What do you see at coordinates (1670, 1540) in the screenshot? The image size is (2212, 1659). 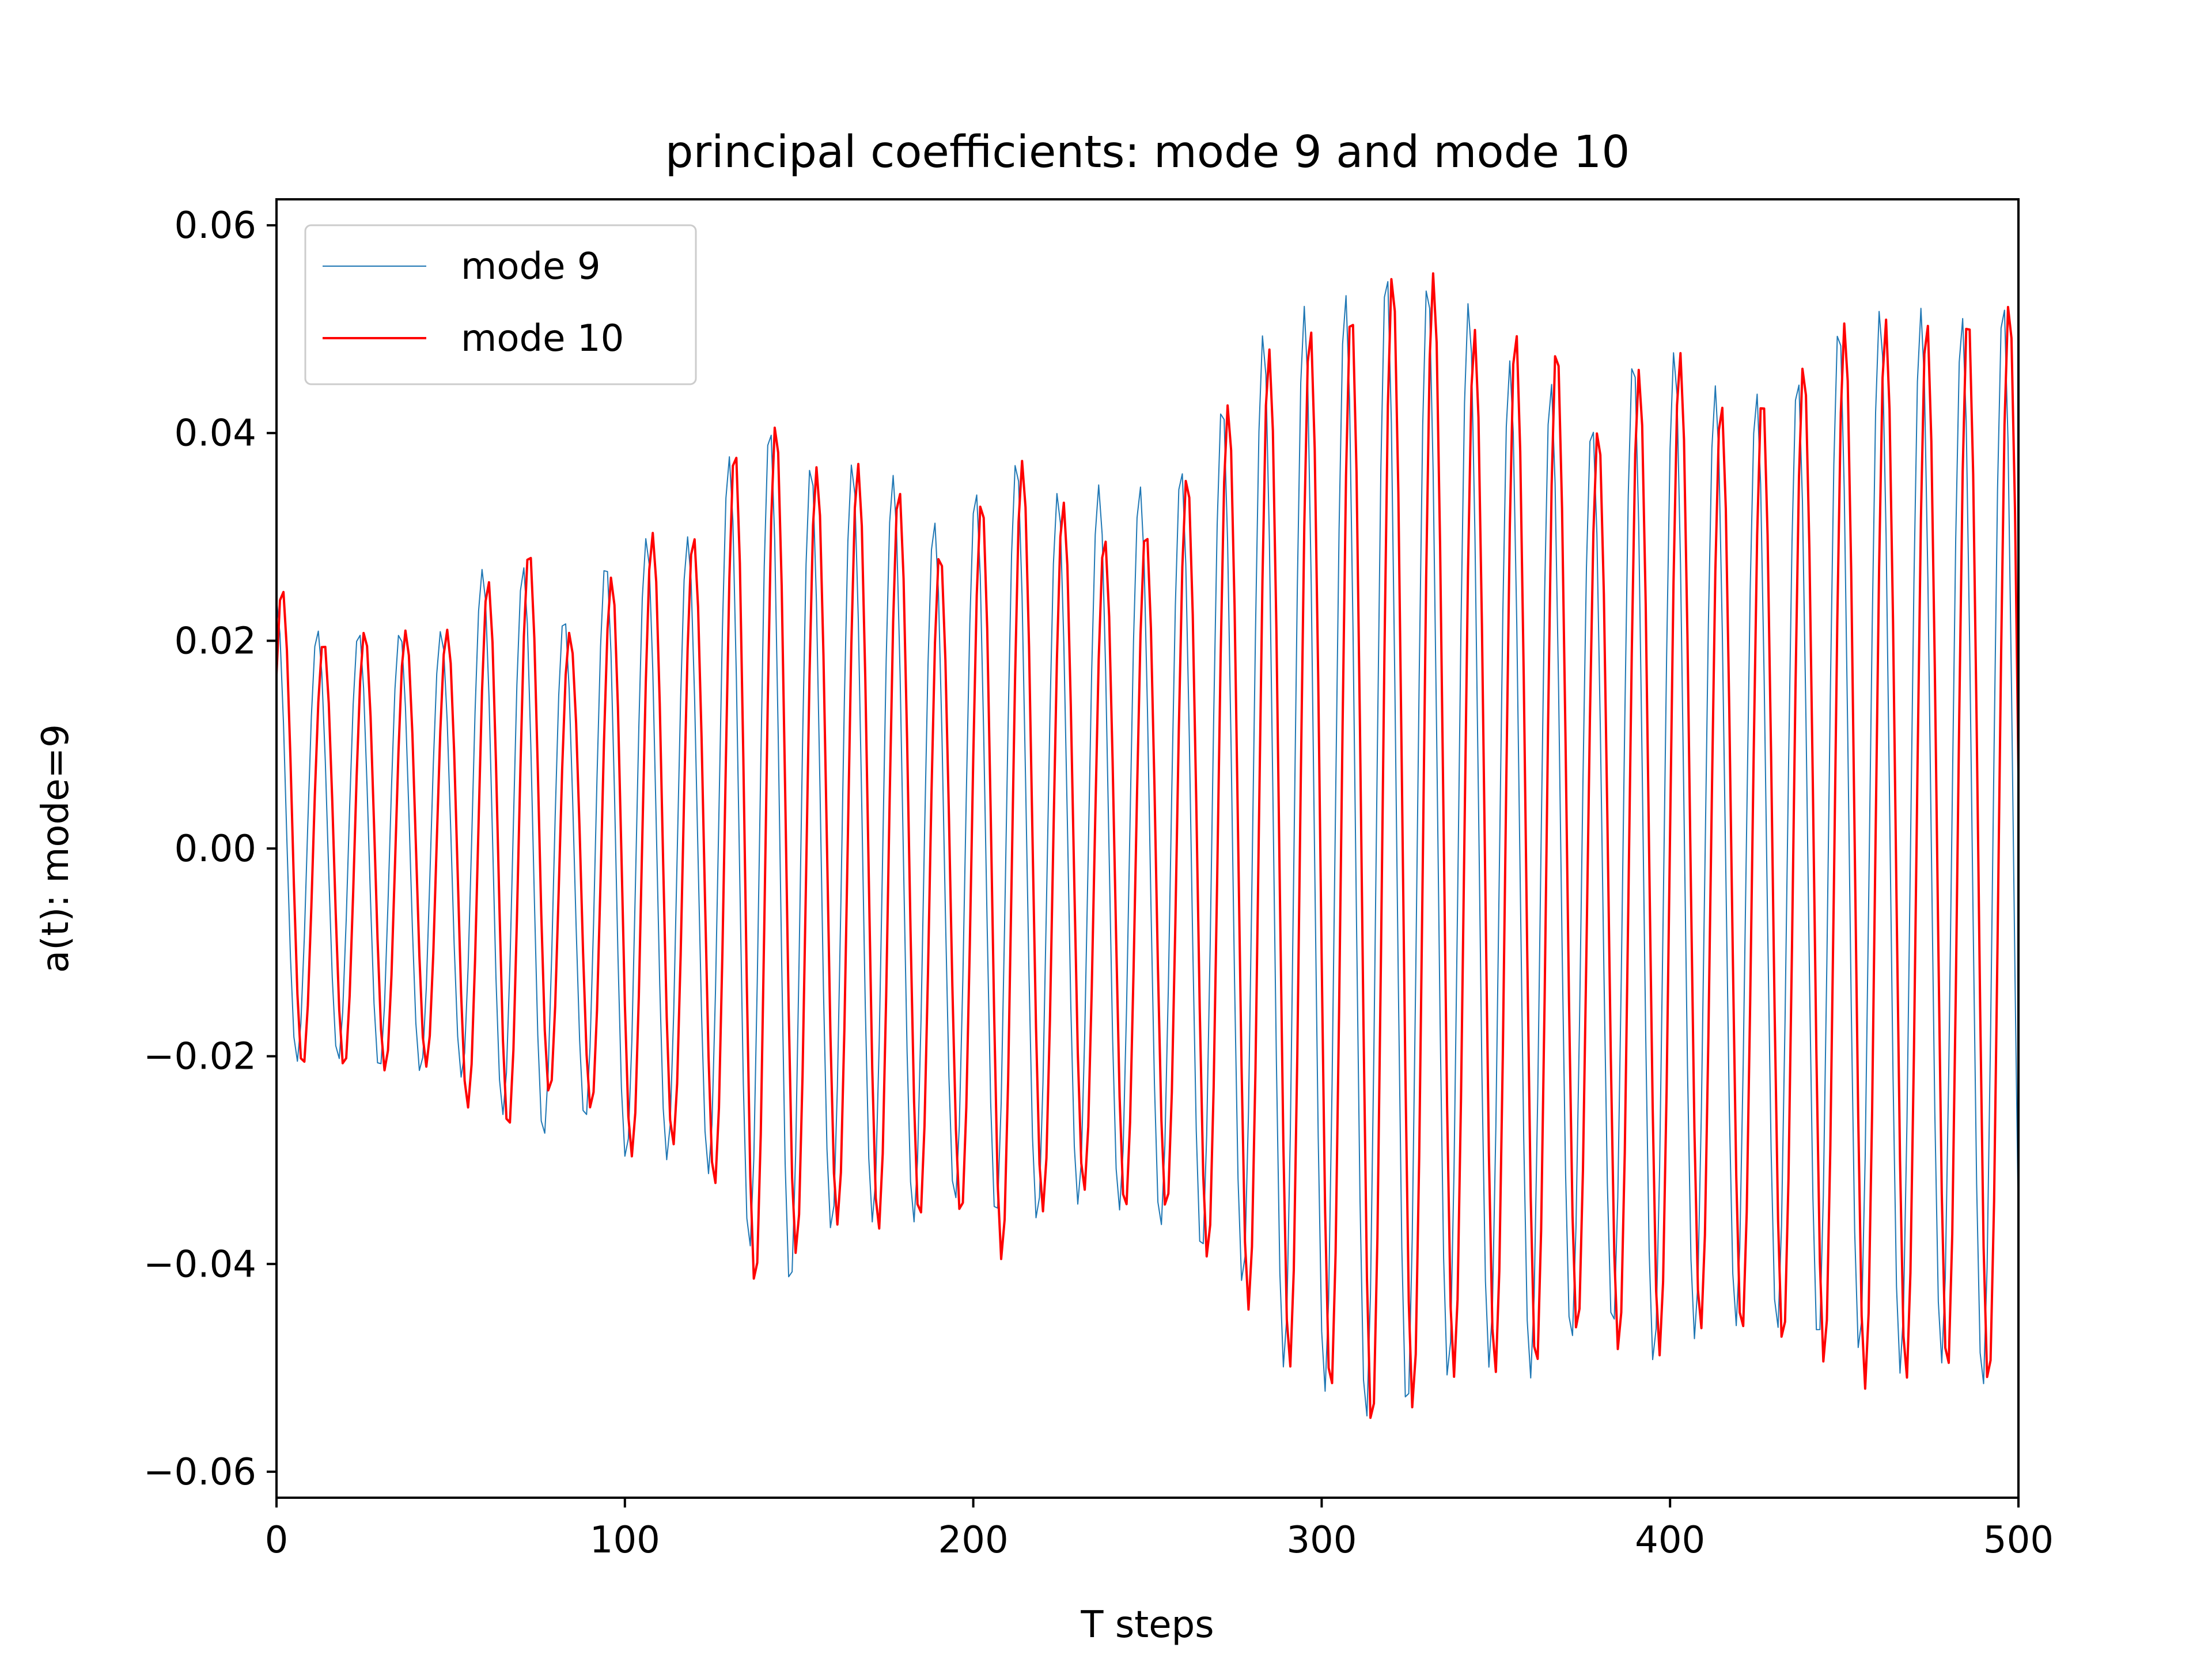 I see `x-tick-label: 400` at bounding box center [1670, 1540].